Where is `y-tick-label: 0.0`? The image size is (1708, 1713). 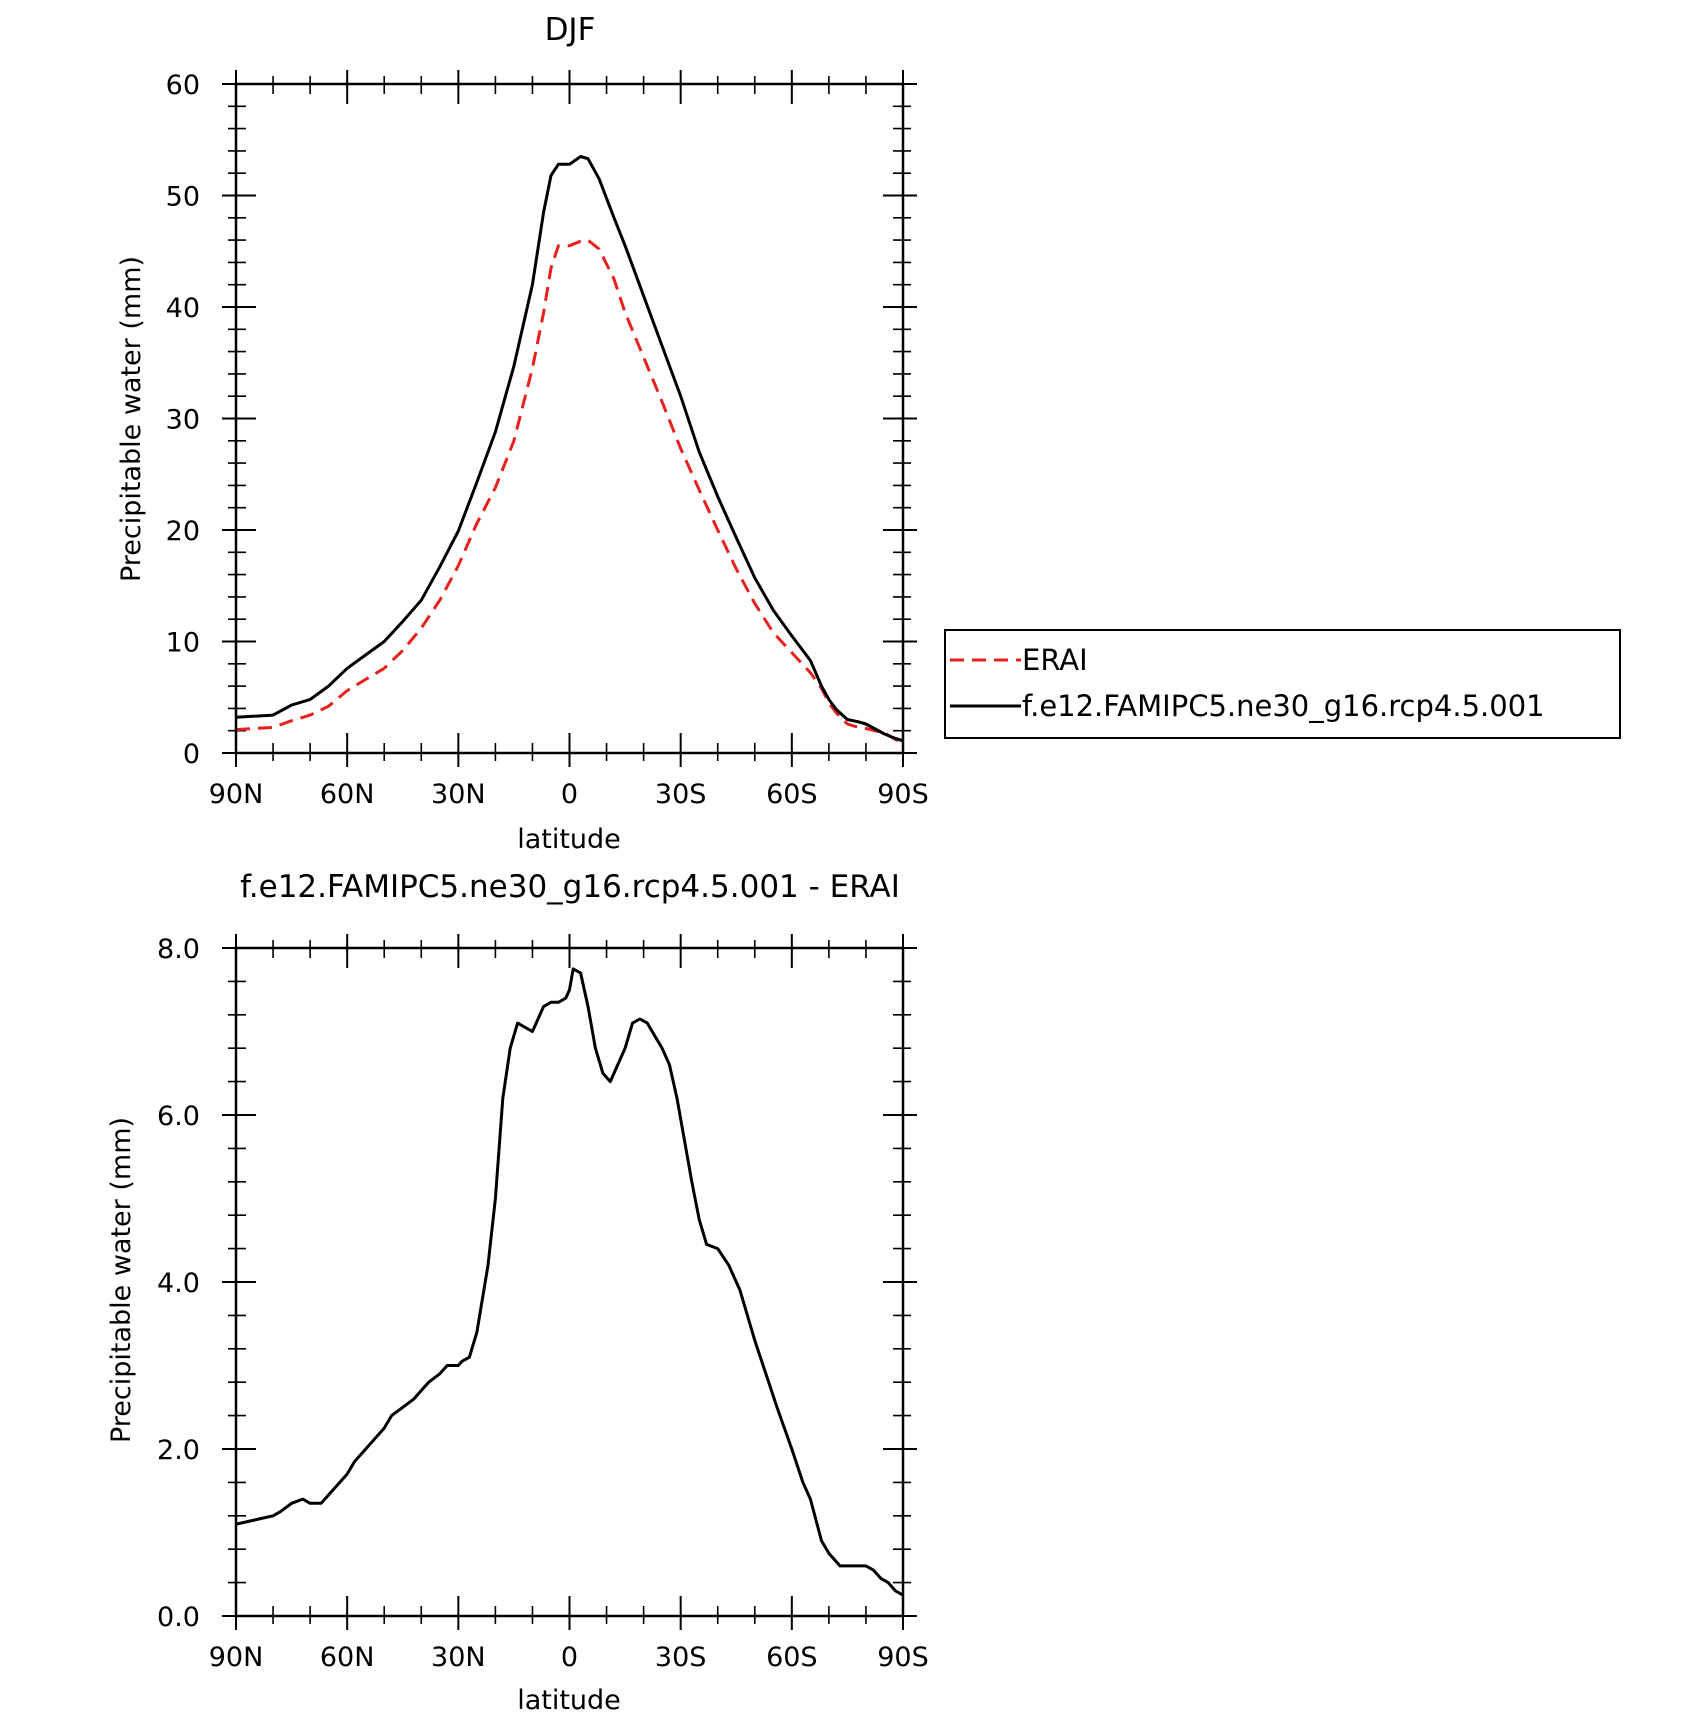 y-tick-label: 0.0 is located at coordinates (178, 1617).